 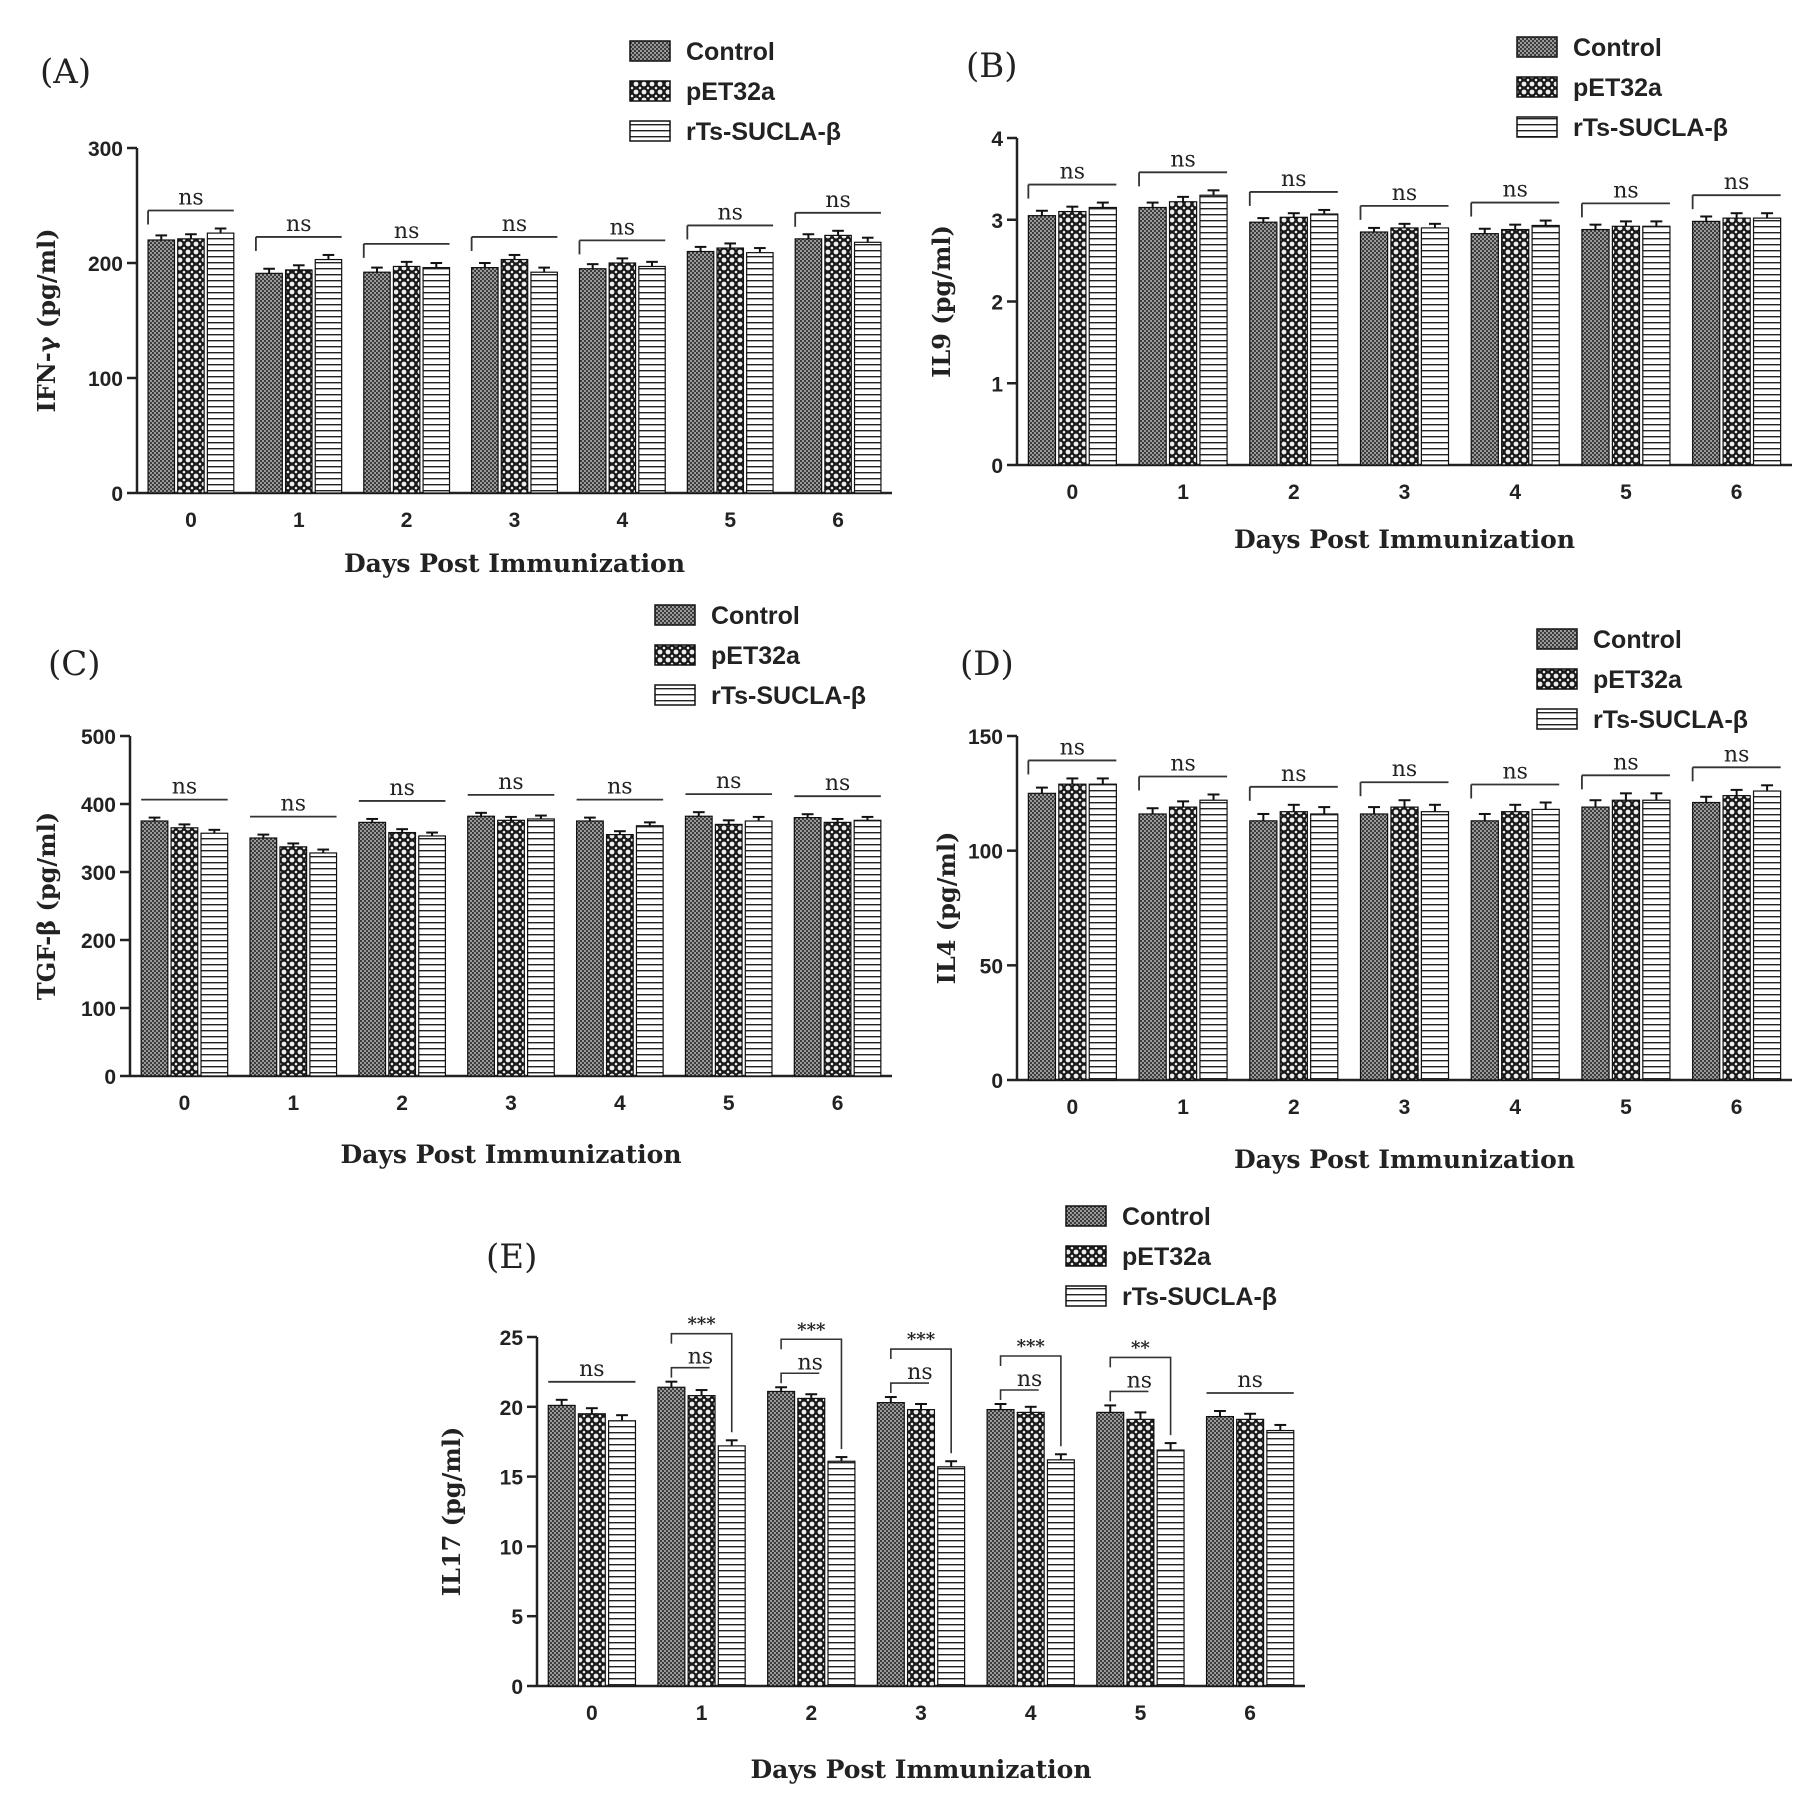 I want to click on y-axis-label: IL4 (pg/ml), so click(x=946, y=908).